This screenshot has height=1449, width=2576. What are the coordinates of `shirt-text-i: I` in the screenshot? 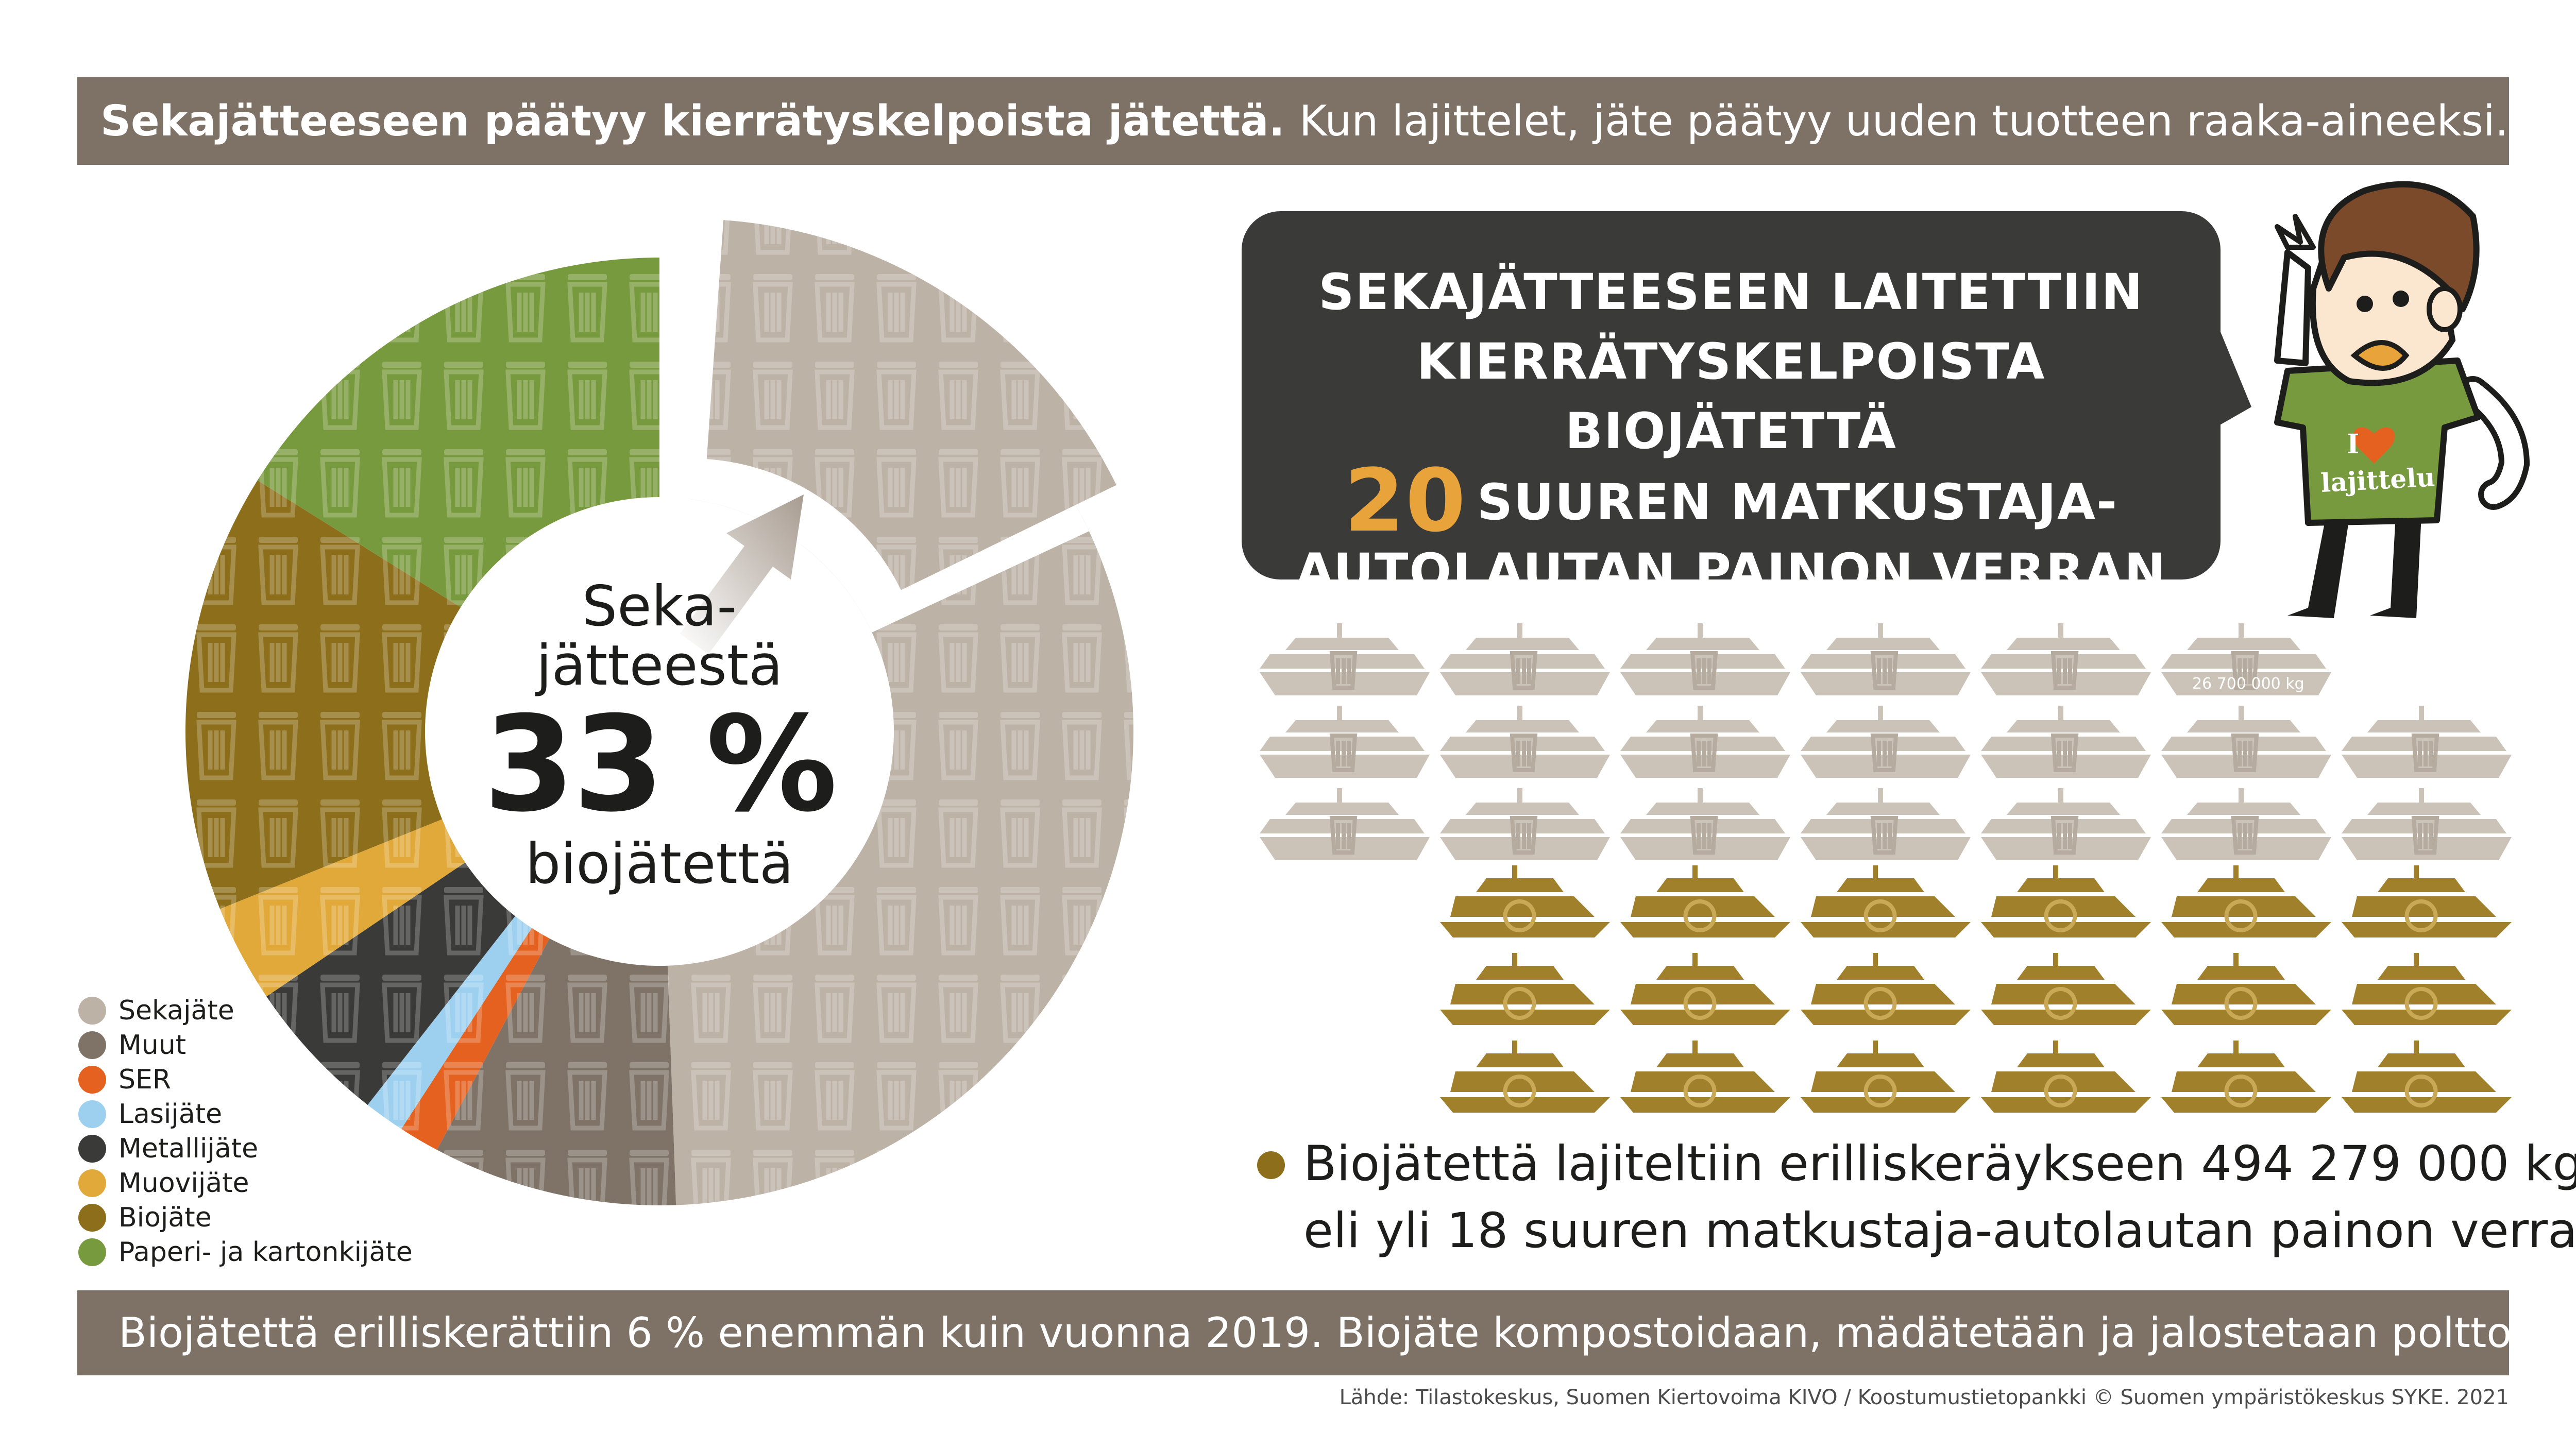 It's located at (2353, 445).